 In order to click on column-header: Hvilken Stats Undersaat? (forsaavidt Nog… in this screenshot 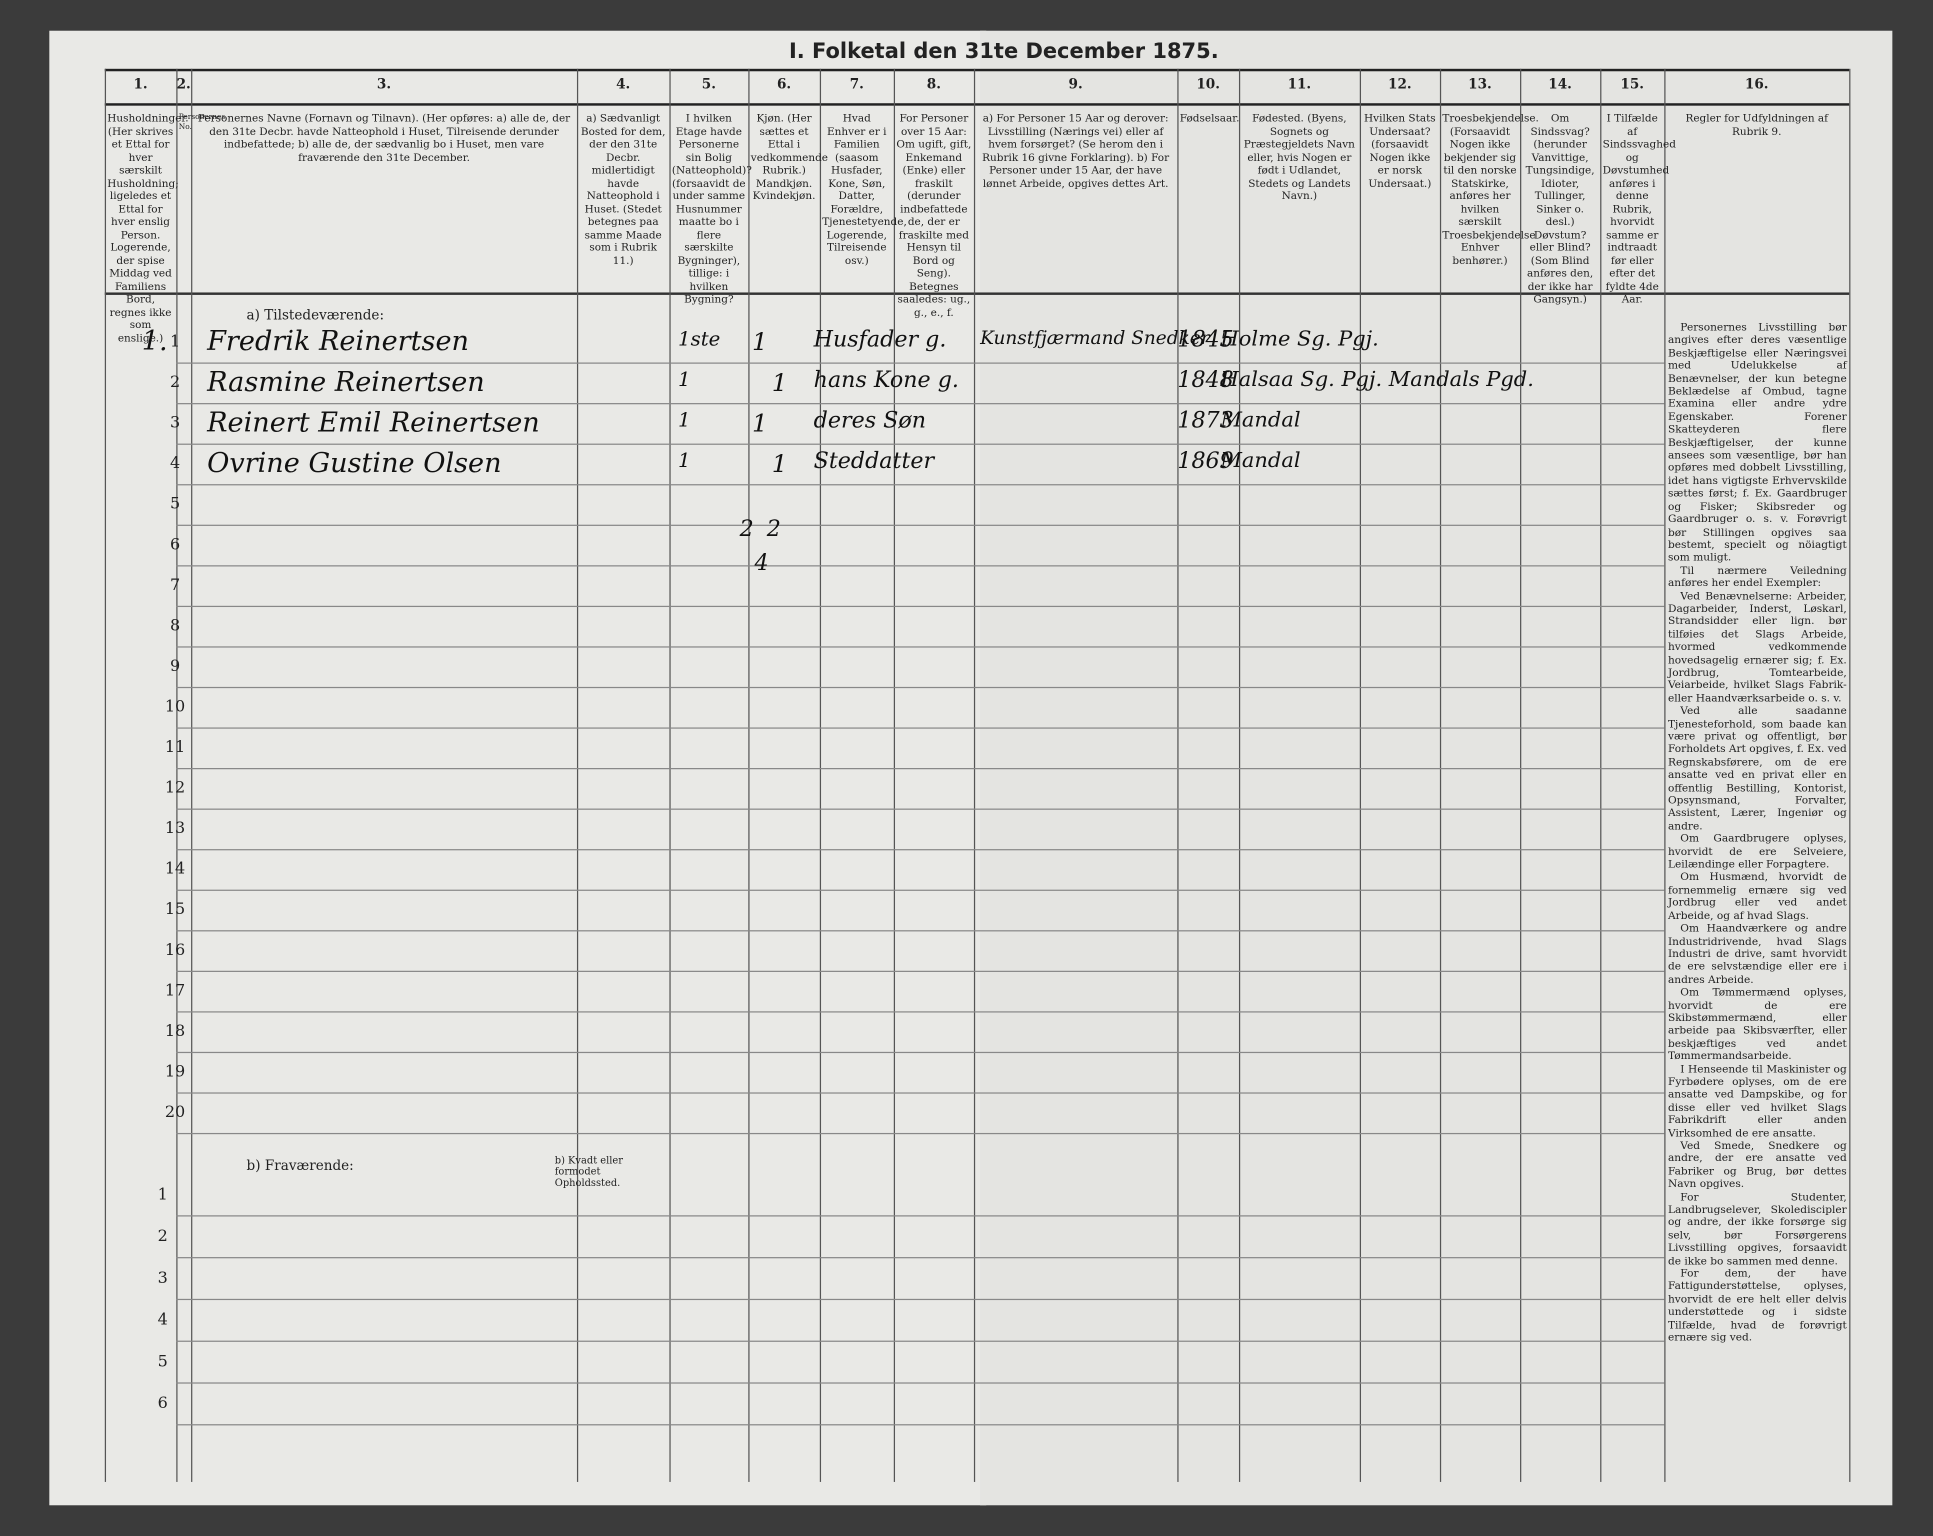, I will do `click(1400, 151)`.